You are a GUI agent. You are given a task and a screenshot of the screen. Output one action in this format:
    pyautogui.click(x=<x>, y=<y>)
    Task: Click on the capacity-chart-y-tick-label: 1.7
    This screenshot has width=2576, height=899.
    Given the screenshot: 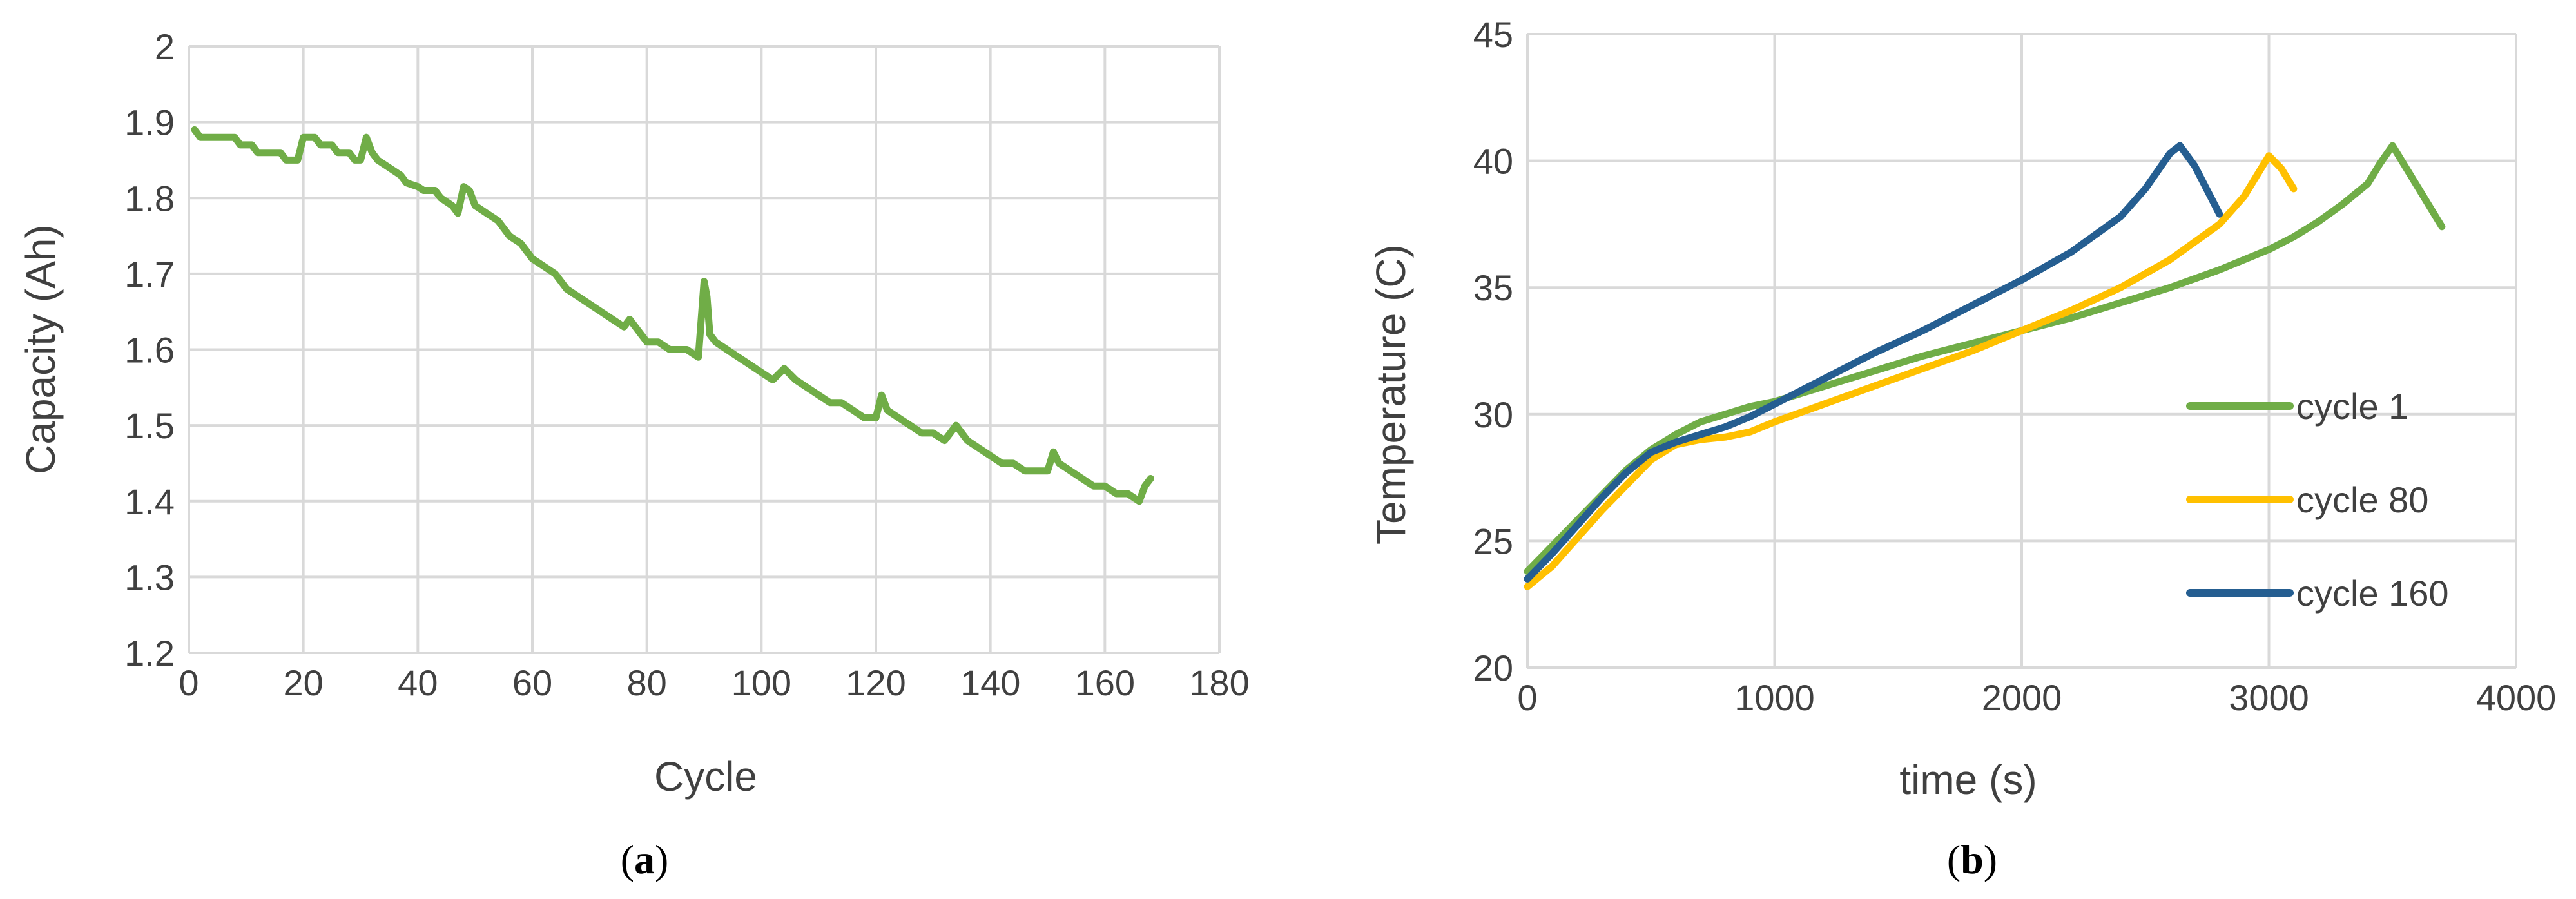 What is the action you would take?
    pyautogui.click(x=149, y=274)
    